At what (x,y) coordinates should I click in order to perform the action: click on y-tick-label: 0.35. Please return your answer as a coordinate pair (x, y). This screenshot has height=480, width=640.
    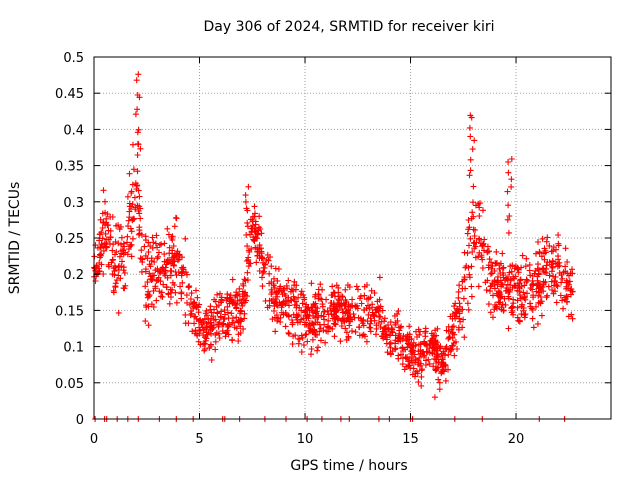
    Looking at the image, I should click on (69, 167).